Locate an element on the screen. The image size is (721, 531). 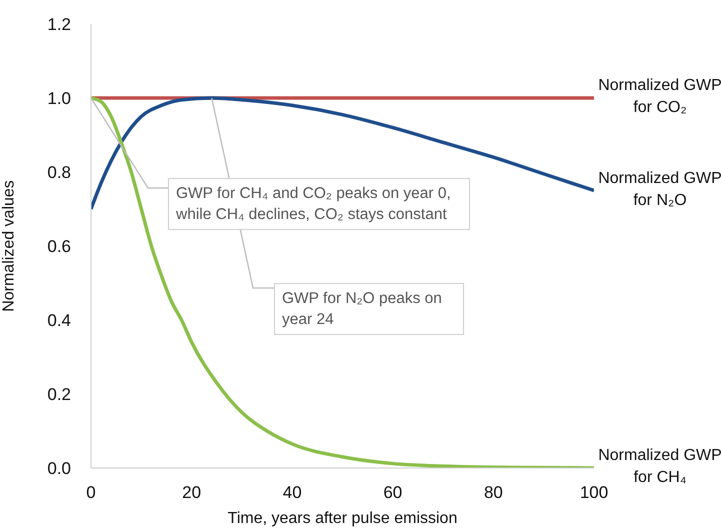
y-tick-label: 0.8 is located at coordinates (59, 172).